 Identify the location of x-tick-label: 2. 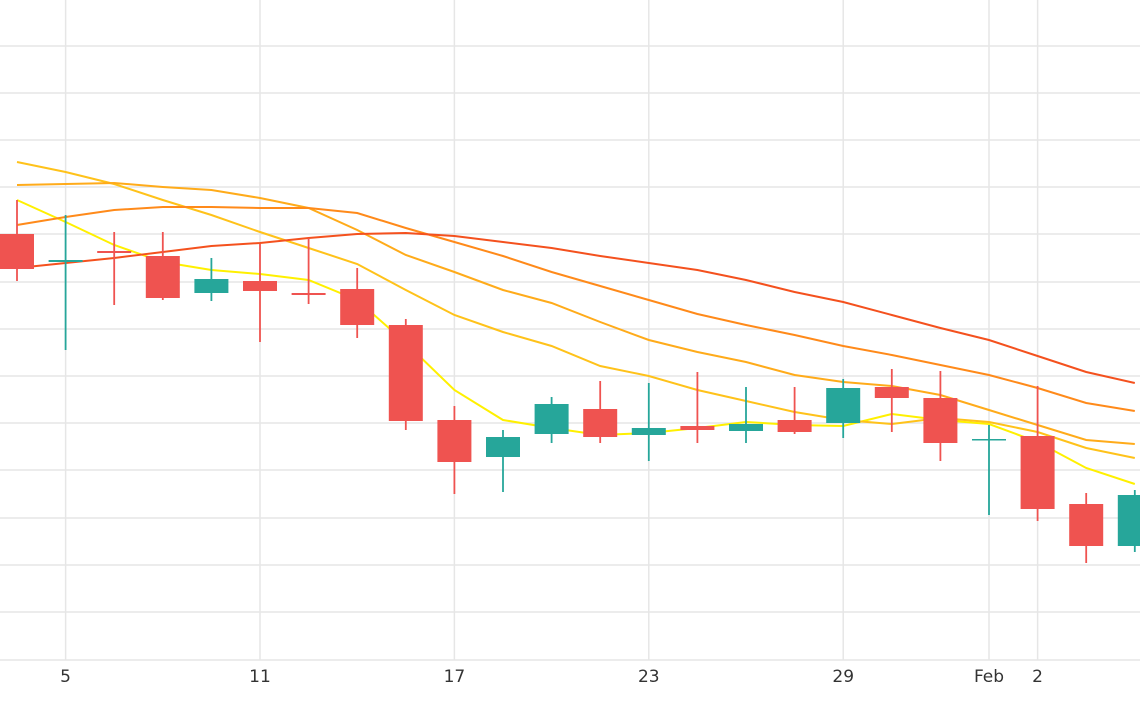
(1037, 677).